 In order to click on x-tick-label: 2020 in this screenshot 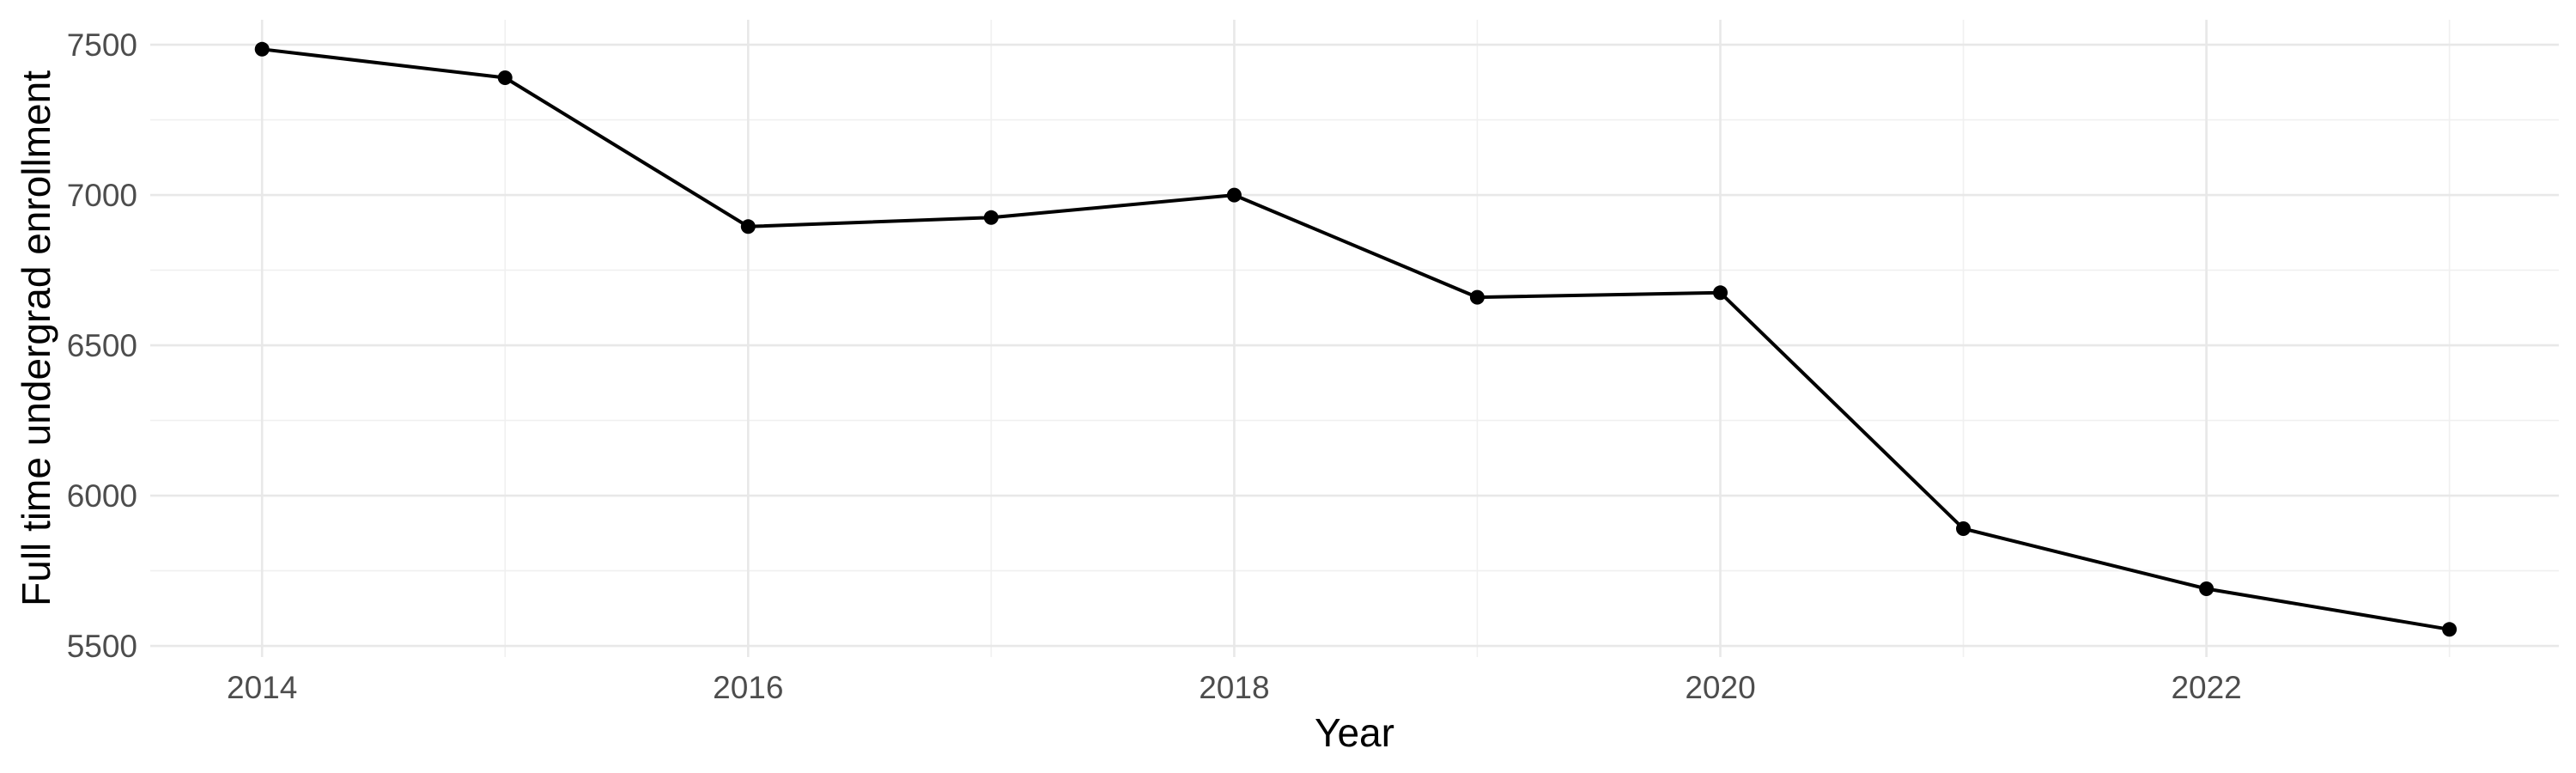, I will do `click(1720, 687)`.